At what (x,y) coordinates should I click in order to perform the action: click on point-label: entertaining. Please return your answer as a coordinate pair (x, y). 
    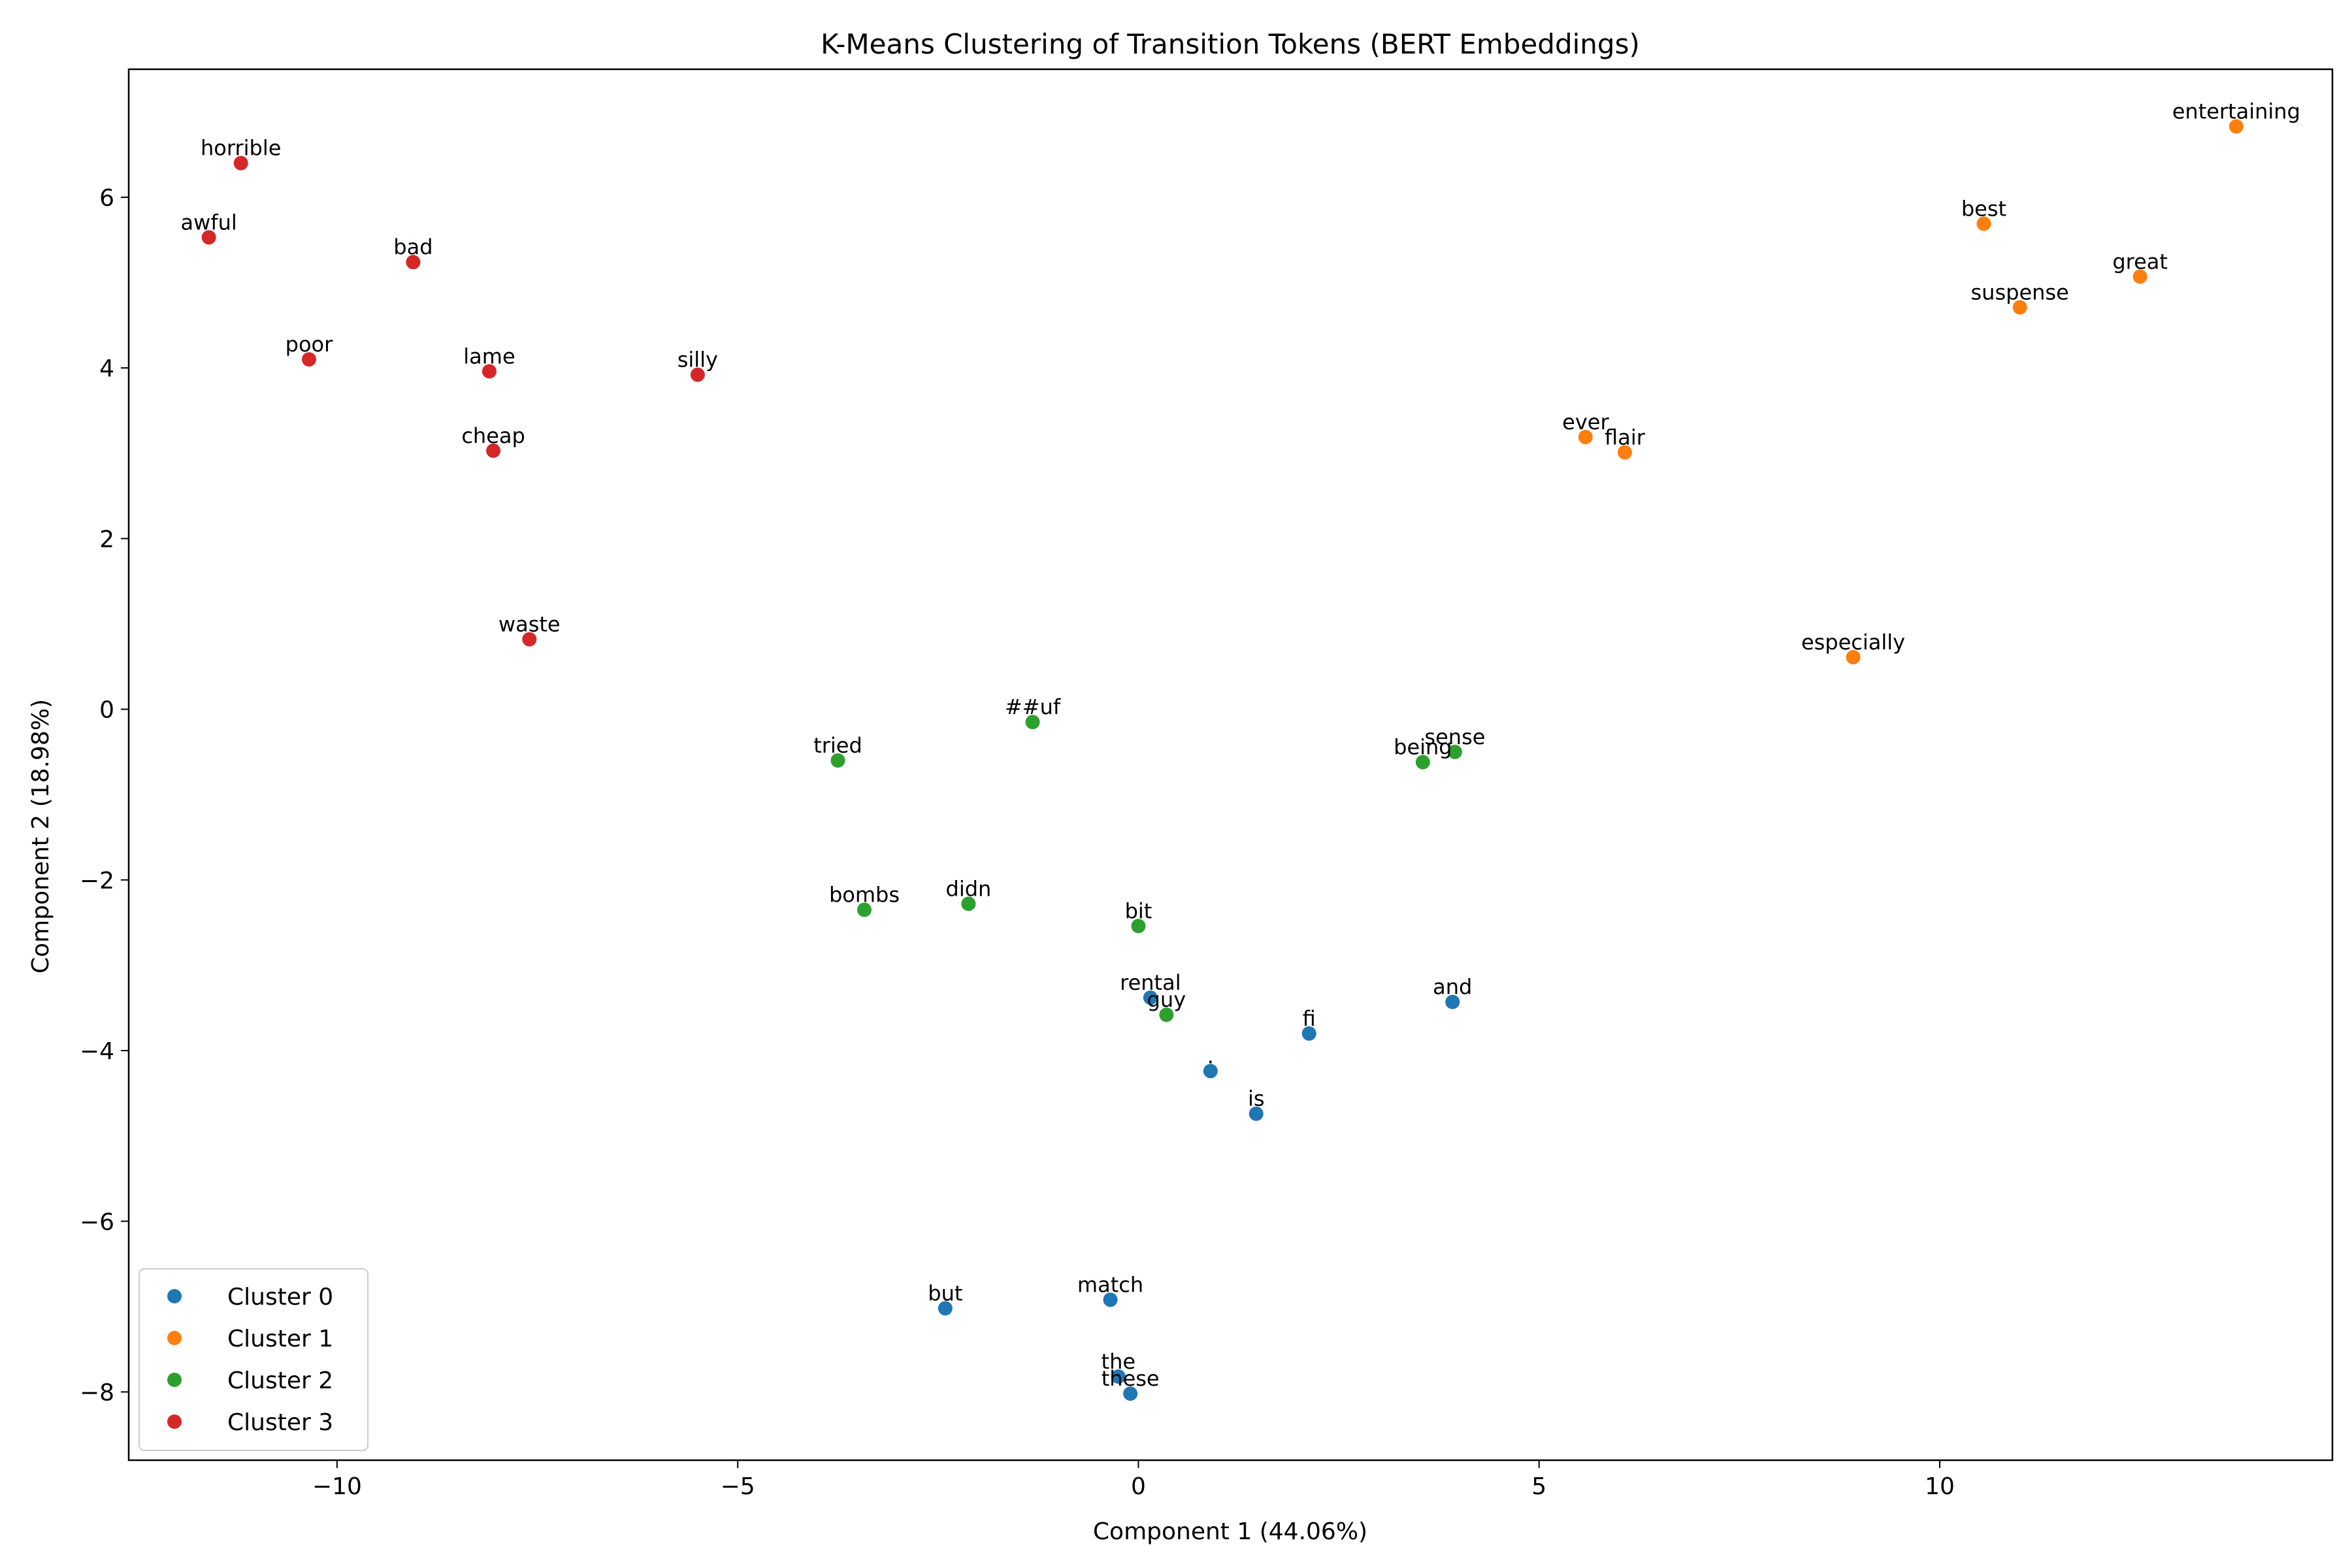
    Looking at the image, I should click on (2236, 111).